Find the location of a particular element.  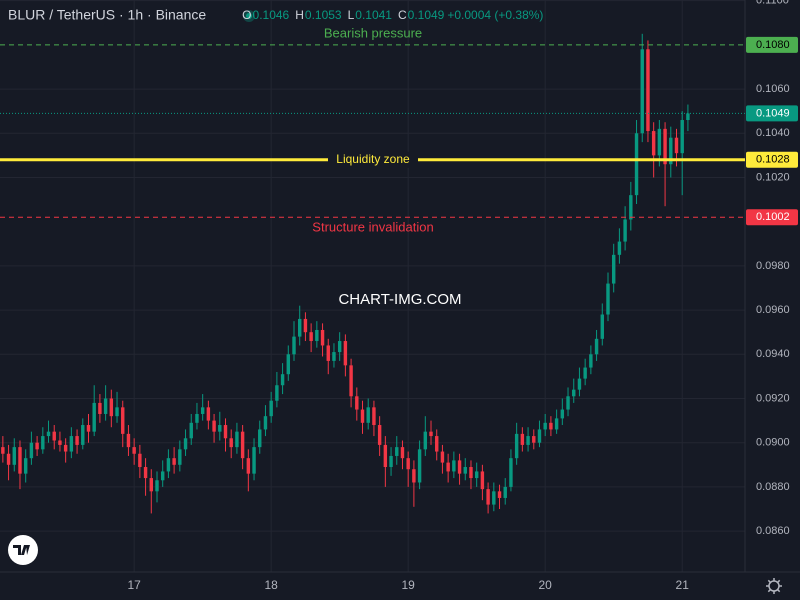

tv-logo is located at coordinates (23, 550).